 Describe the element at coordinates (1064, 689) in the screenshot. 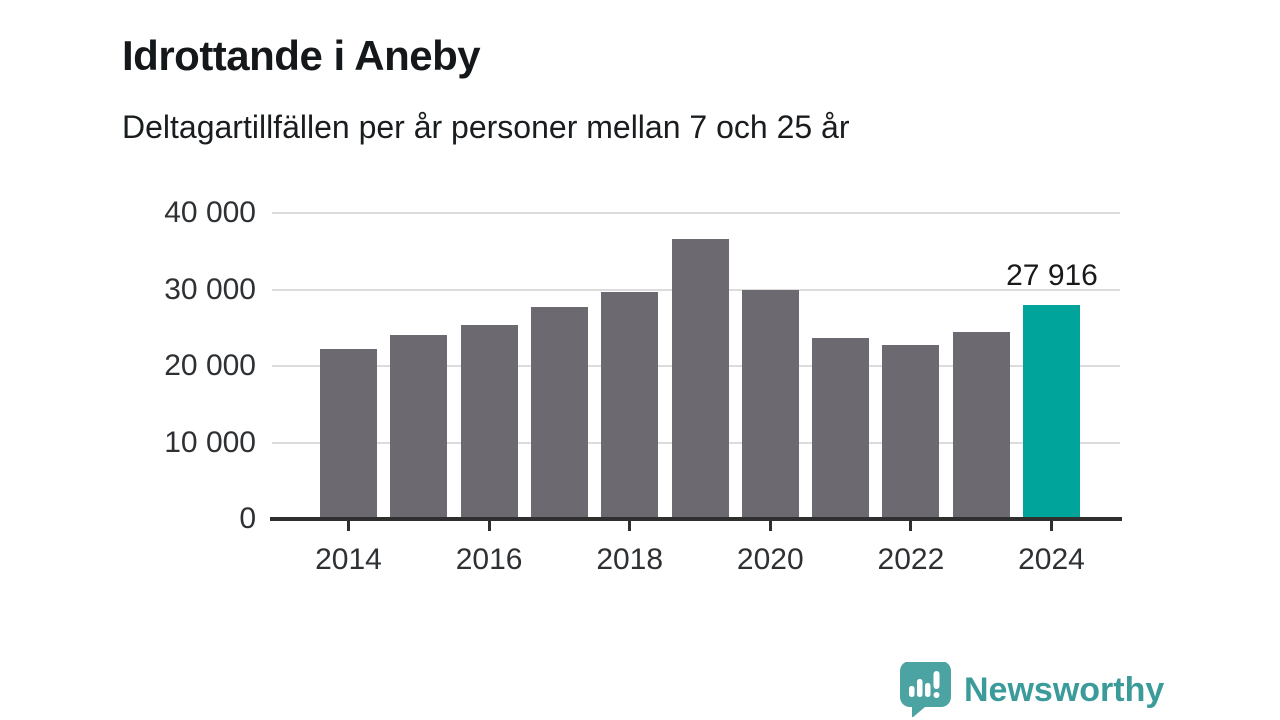

I see `newsworthy-wordmark: Newsworthy` at that location.